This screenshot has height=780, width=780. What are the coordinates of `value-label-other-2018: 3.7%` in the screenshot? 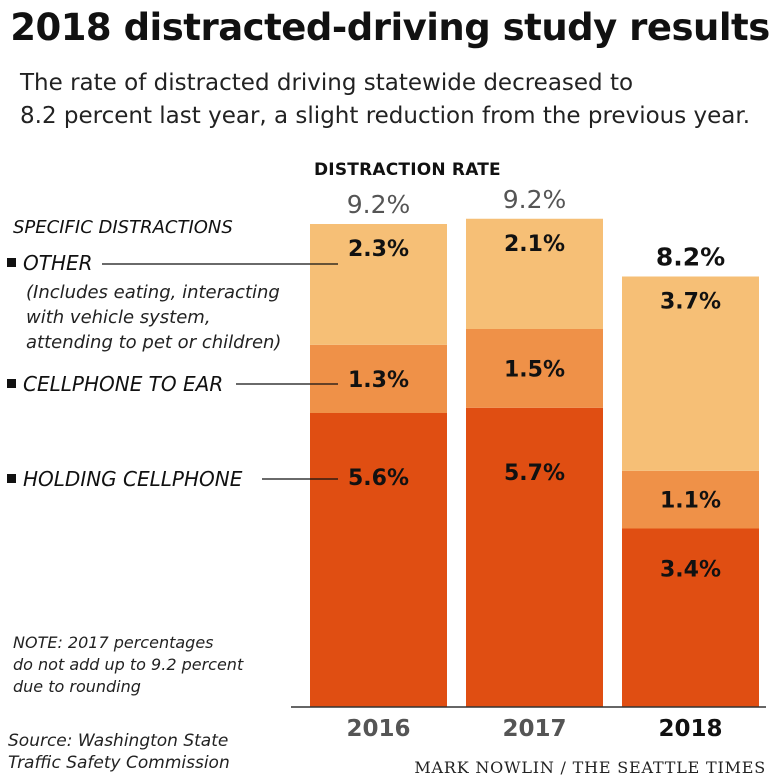 It's located at (690, 302).